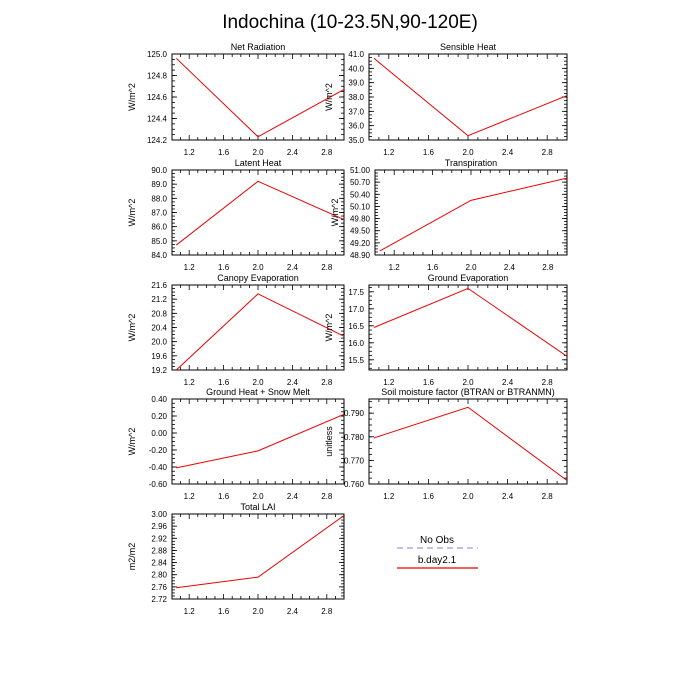 The height and width of the screenshot is (700, 700). Describe the element at coordinates (132, 557) in the screenshot. I see `y-axis-label: m2/m2` at that location.